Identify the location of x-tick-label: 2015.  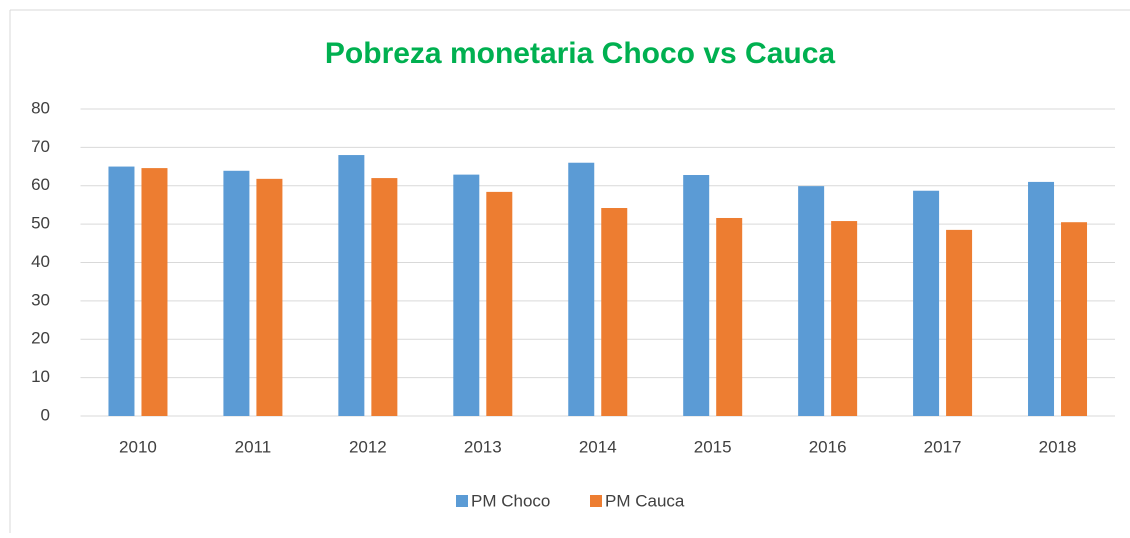
(713, 446).